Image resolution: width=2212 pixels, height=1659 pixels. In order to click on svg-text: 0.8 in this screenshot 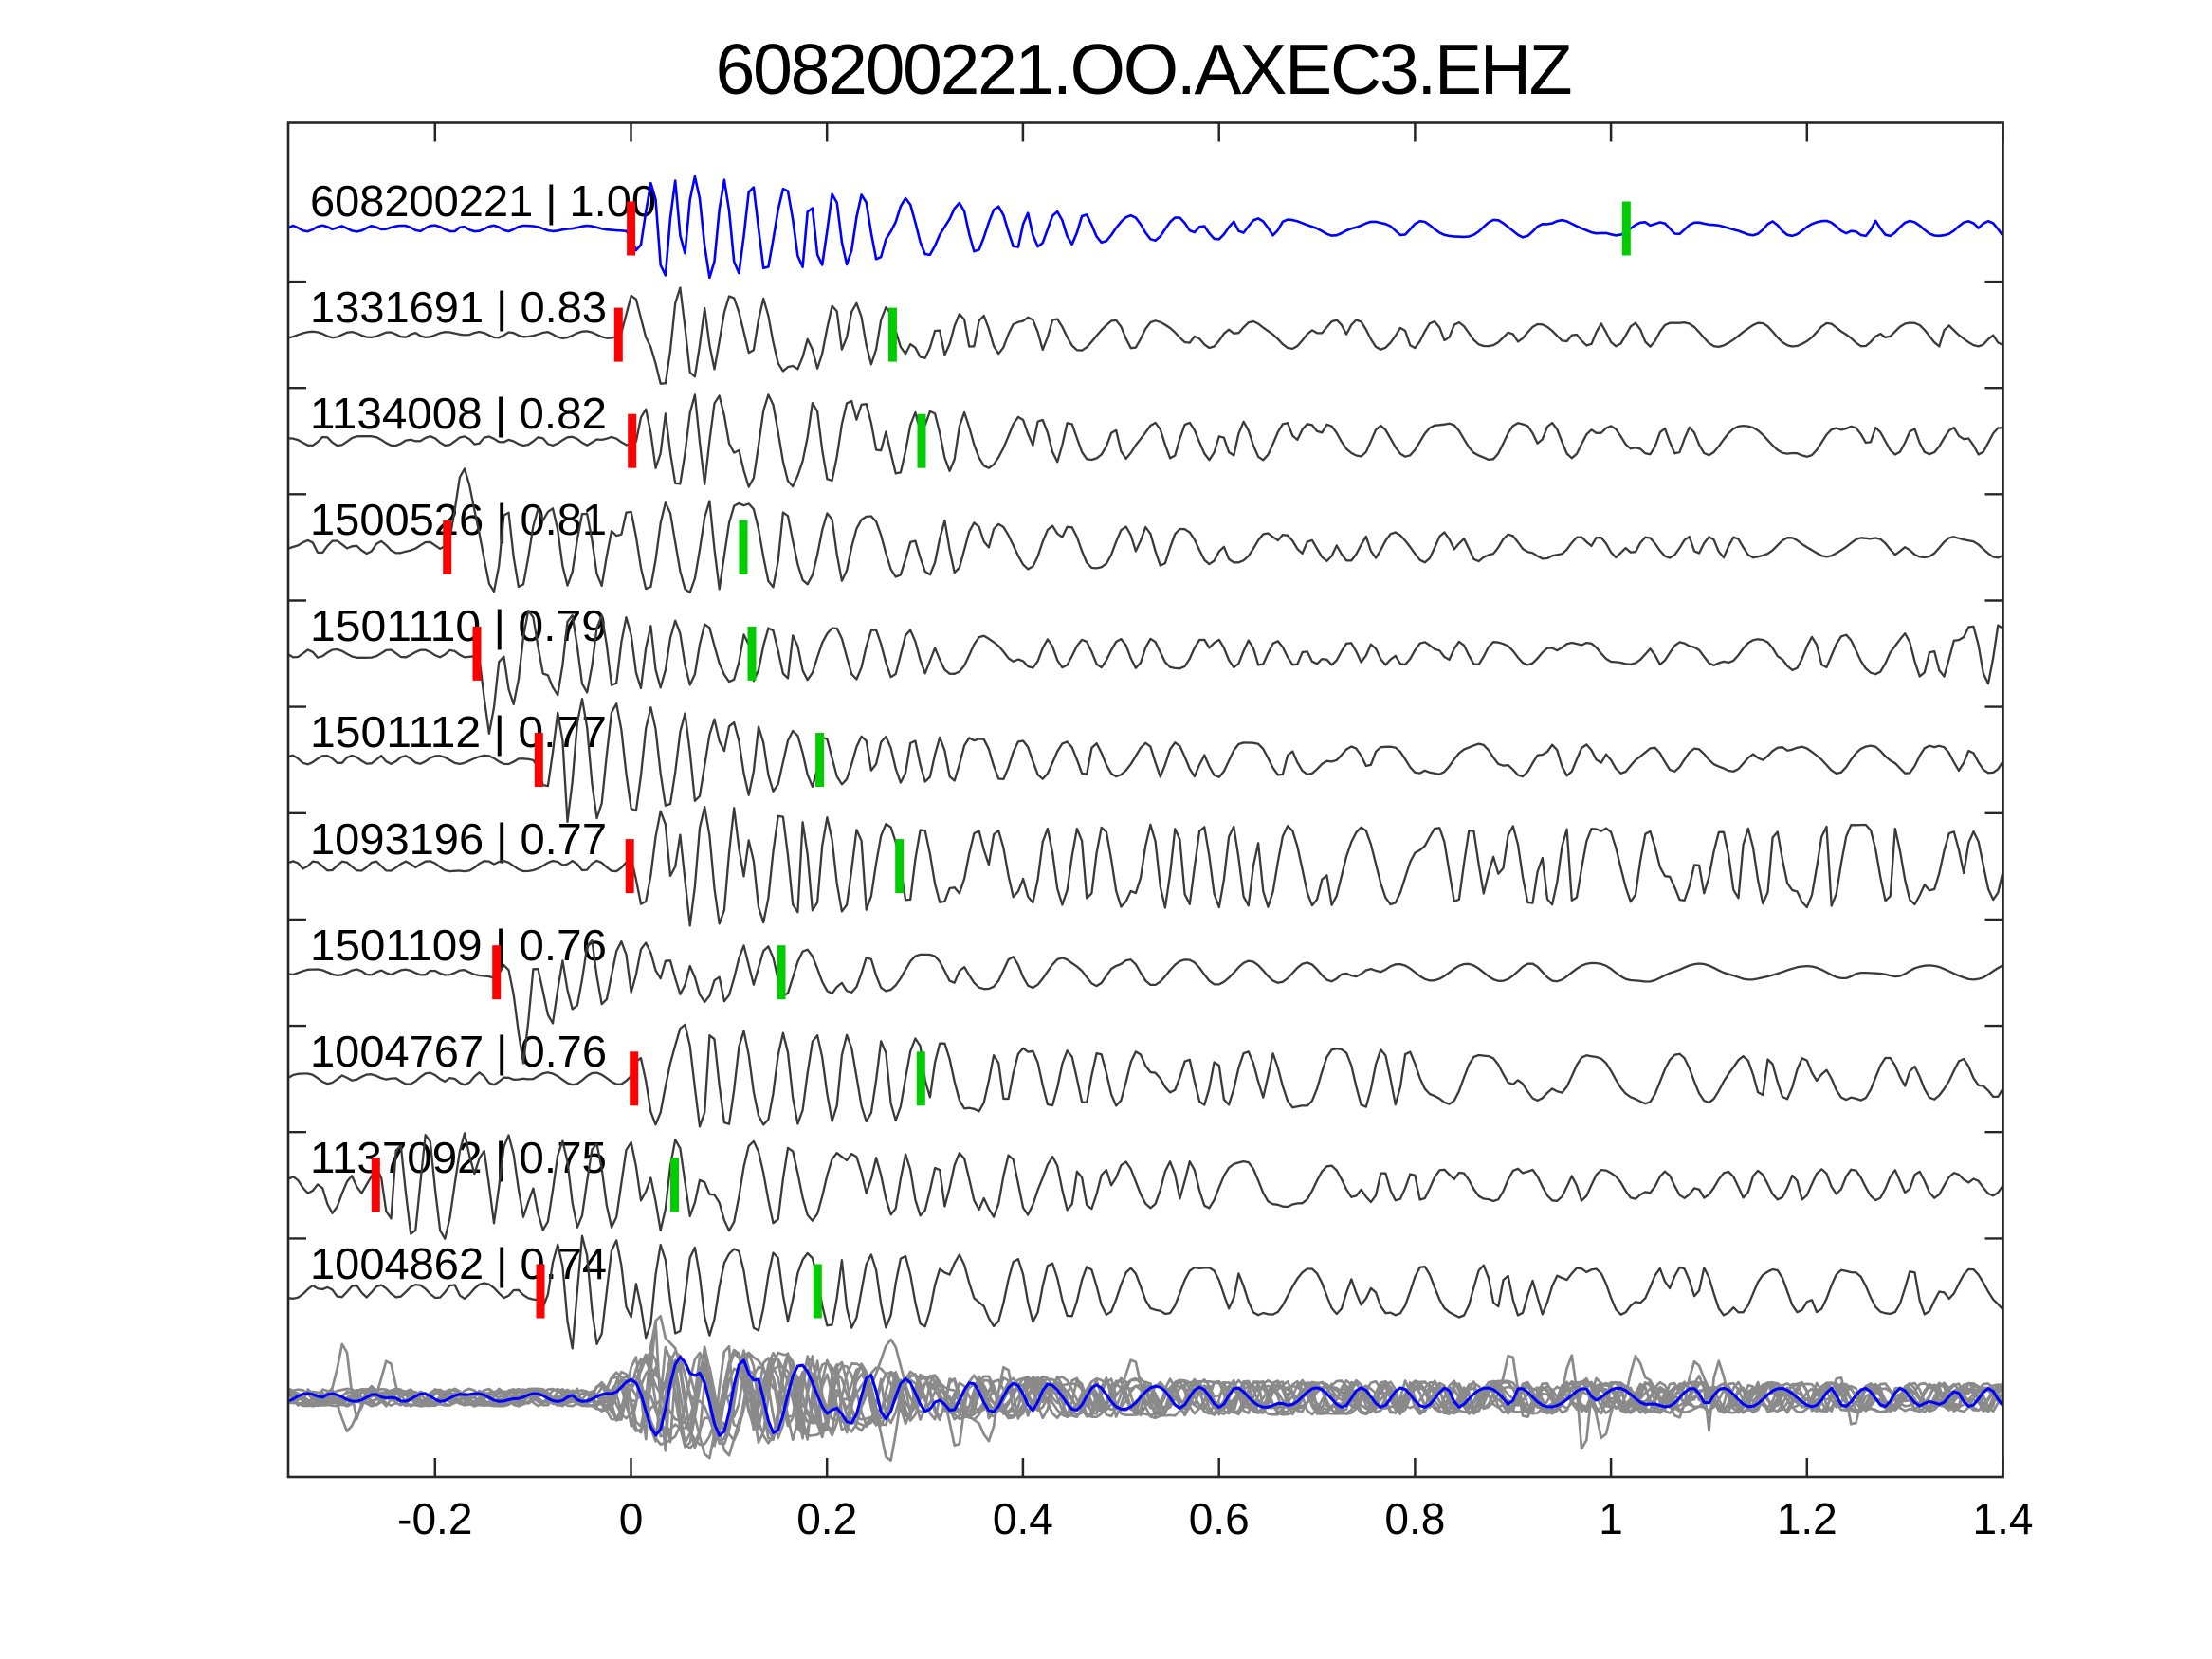, I will do `click(1414, 1518)`.